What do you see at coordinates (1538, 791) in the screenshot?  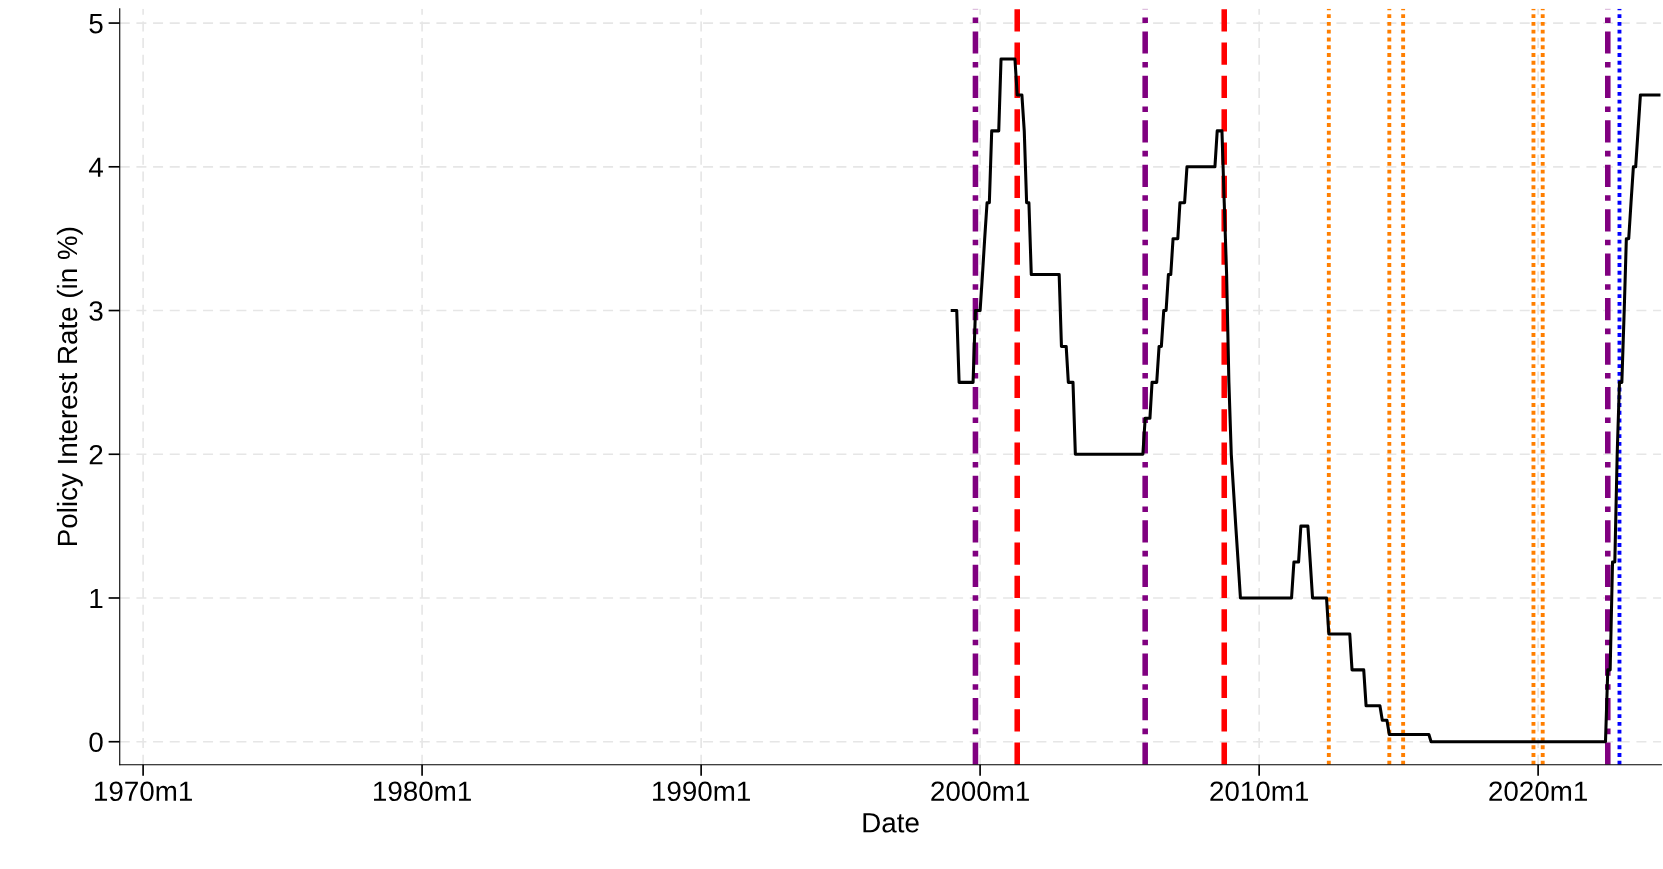 I see `x-tick-label: 2020m1` at bounding box center [1538, 791].